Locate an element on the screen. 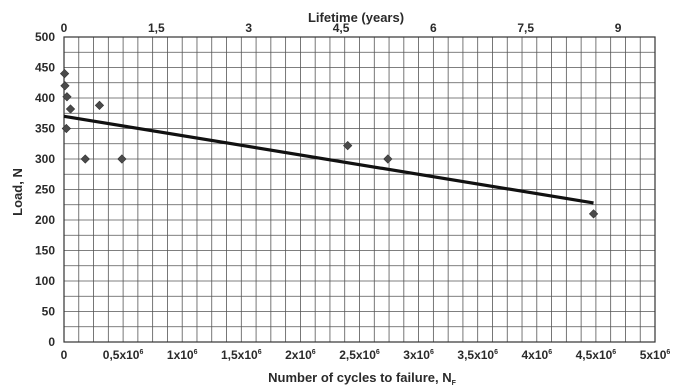 The image size is (674, 387). x-tick-label: 0,5x106 is located at coordinates (123, 355).